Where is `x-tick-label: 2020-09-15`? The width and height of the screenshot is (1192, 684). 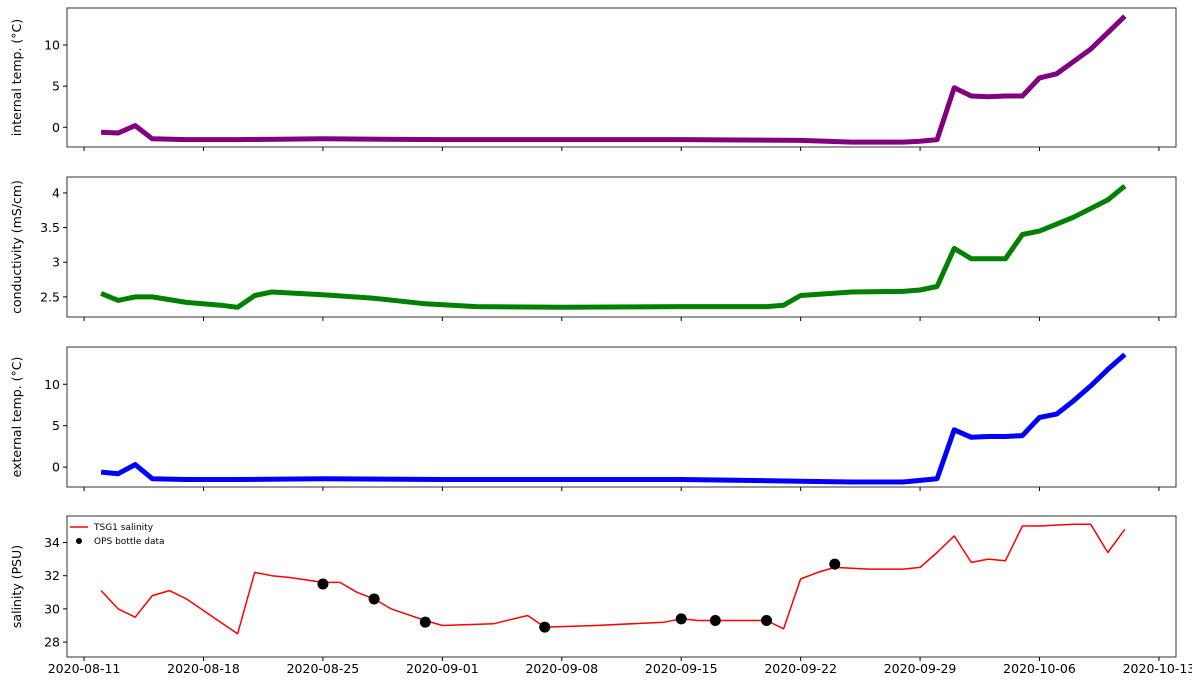 x-tick-label: 2020-09-15 is located at coordinates (681, 668).